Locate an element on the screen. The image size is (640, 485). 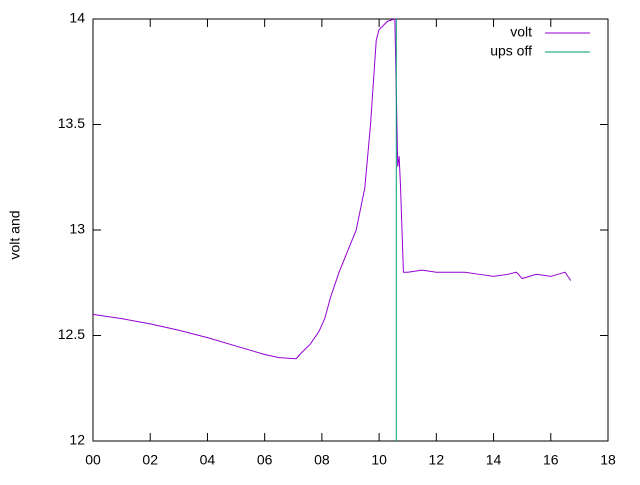
x-tick-label: 18 is located at coordinates (608, 460).